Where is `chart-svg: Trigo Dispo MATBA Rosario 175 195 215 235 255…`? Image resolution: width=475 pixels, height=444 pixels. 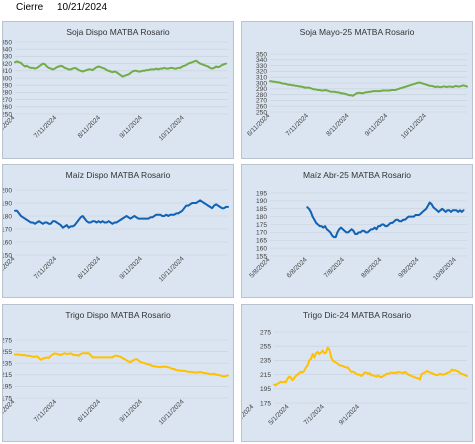 chart-svg: Trigo Dispo MATBA Rosario 175 195 215 235 255… is located at coordinates (116, 368).